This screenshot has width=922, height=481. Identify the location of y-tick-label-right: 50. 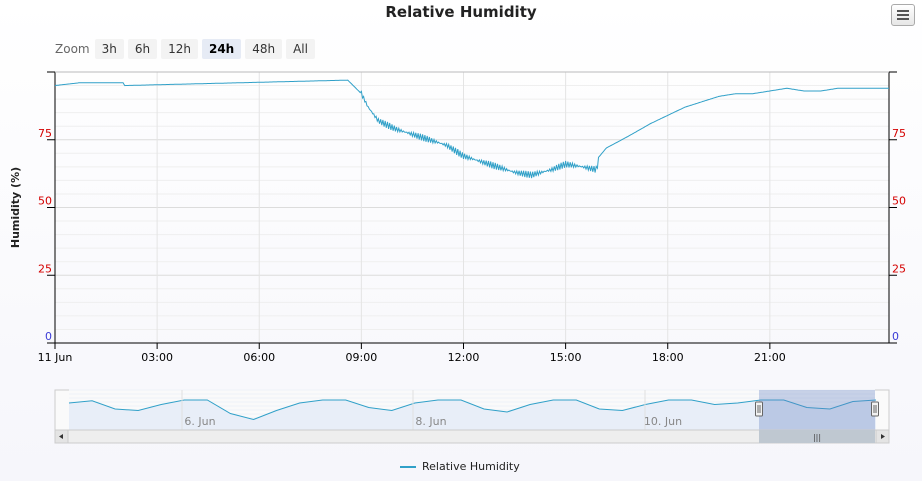
(899, 201).